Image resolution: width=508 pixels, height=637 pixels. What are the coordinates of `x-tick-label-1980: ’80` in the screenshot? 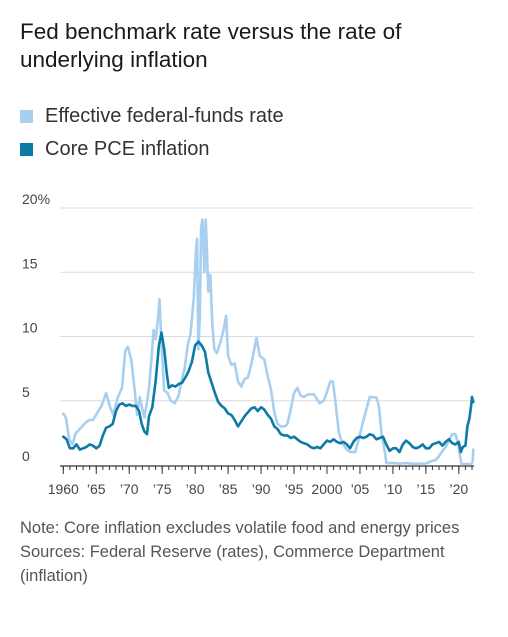 It's located at (195, 489).